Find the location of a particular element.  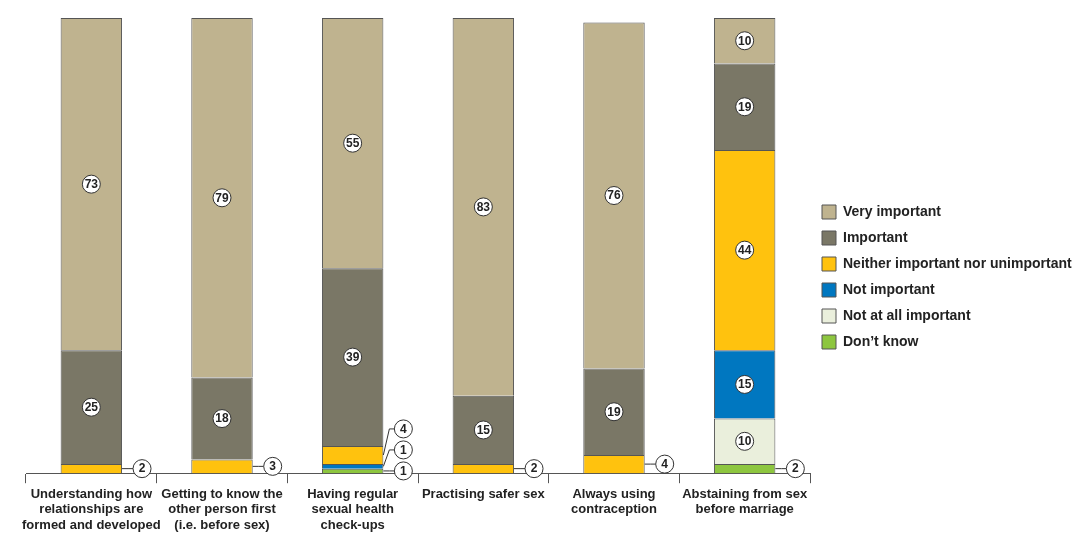

data-label: 55 is located at coordinates (352, 142).